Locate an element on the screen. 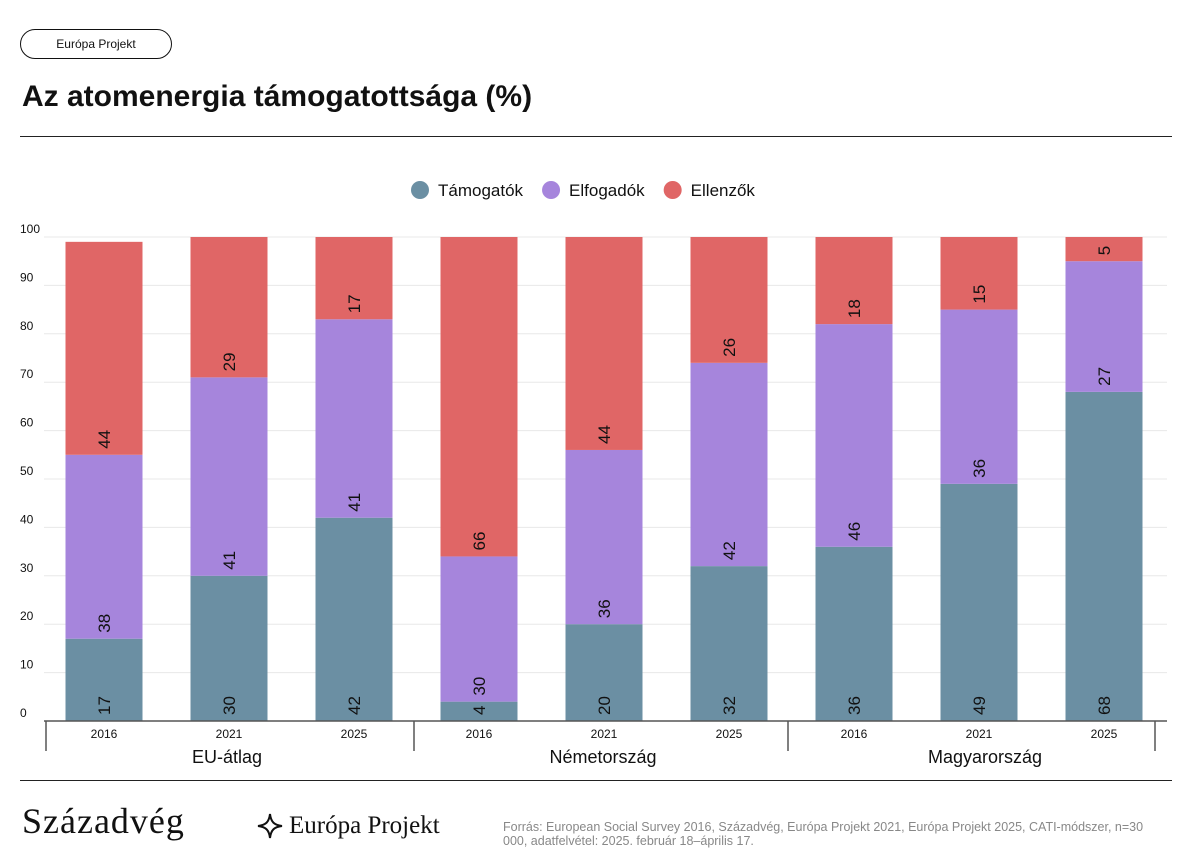 The height and width of the screenshot is (863, 1193). y-tick-label-8: 80 is located at coordinates (27, 326).